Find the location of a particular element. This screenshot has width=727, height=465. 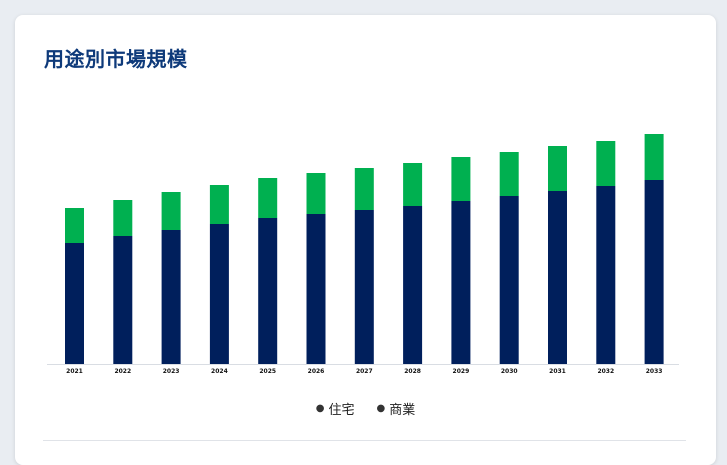

x-tick-label: 2023 is located at coordinates (171, 371).